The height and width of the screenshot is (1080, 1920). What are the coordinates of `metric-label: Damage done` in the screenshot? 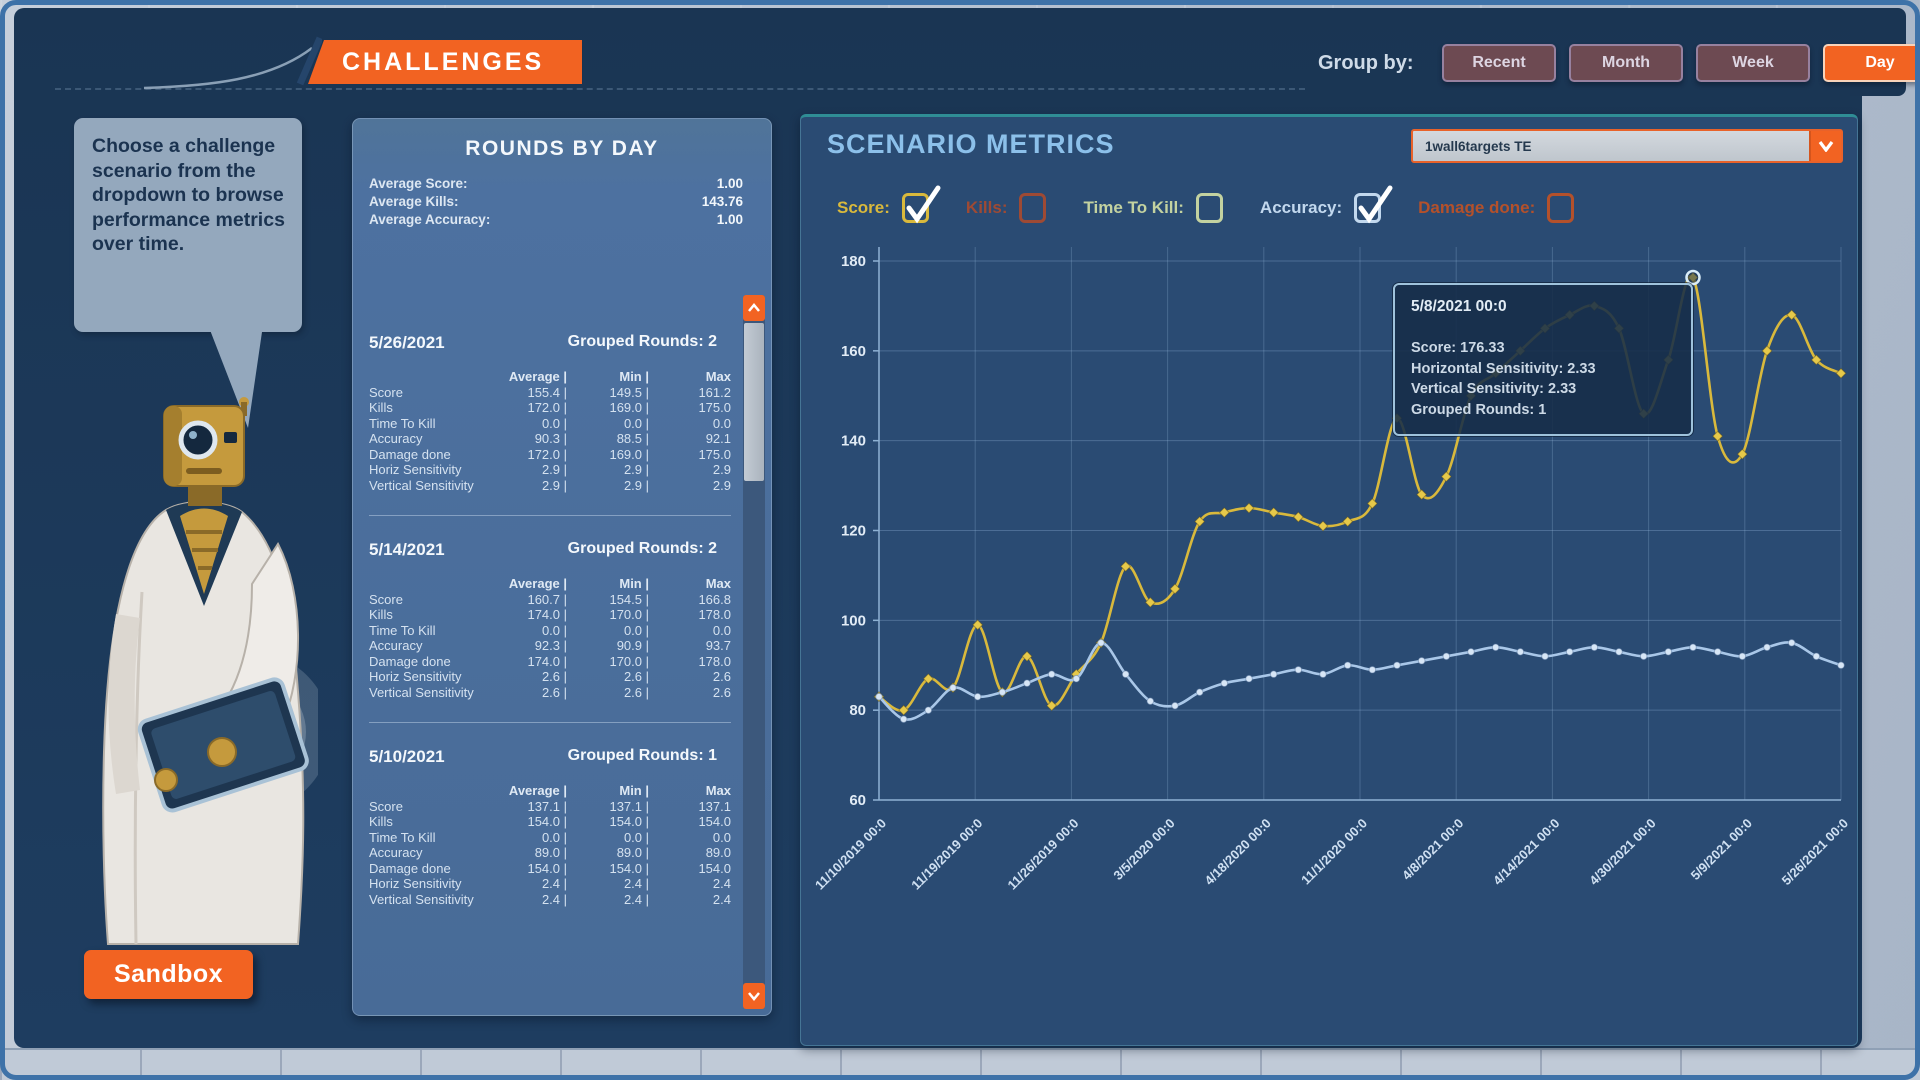 It's located at (410, 661).